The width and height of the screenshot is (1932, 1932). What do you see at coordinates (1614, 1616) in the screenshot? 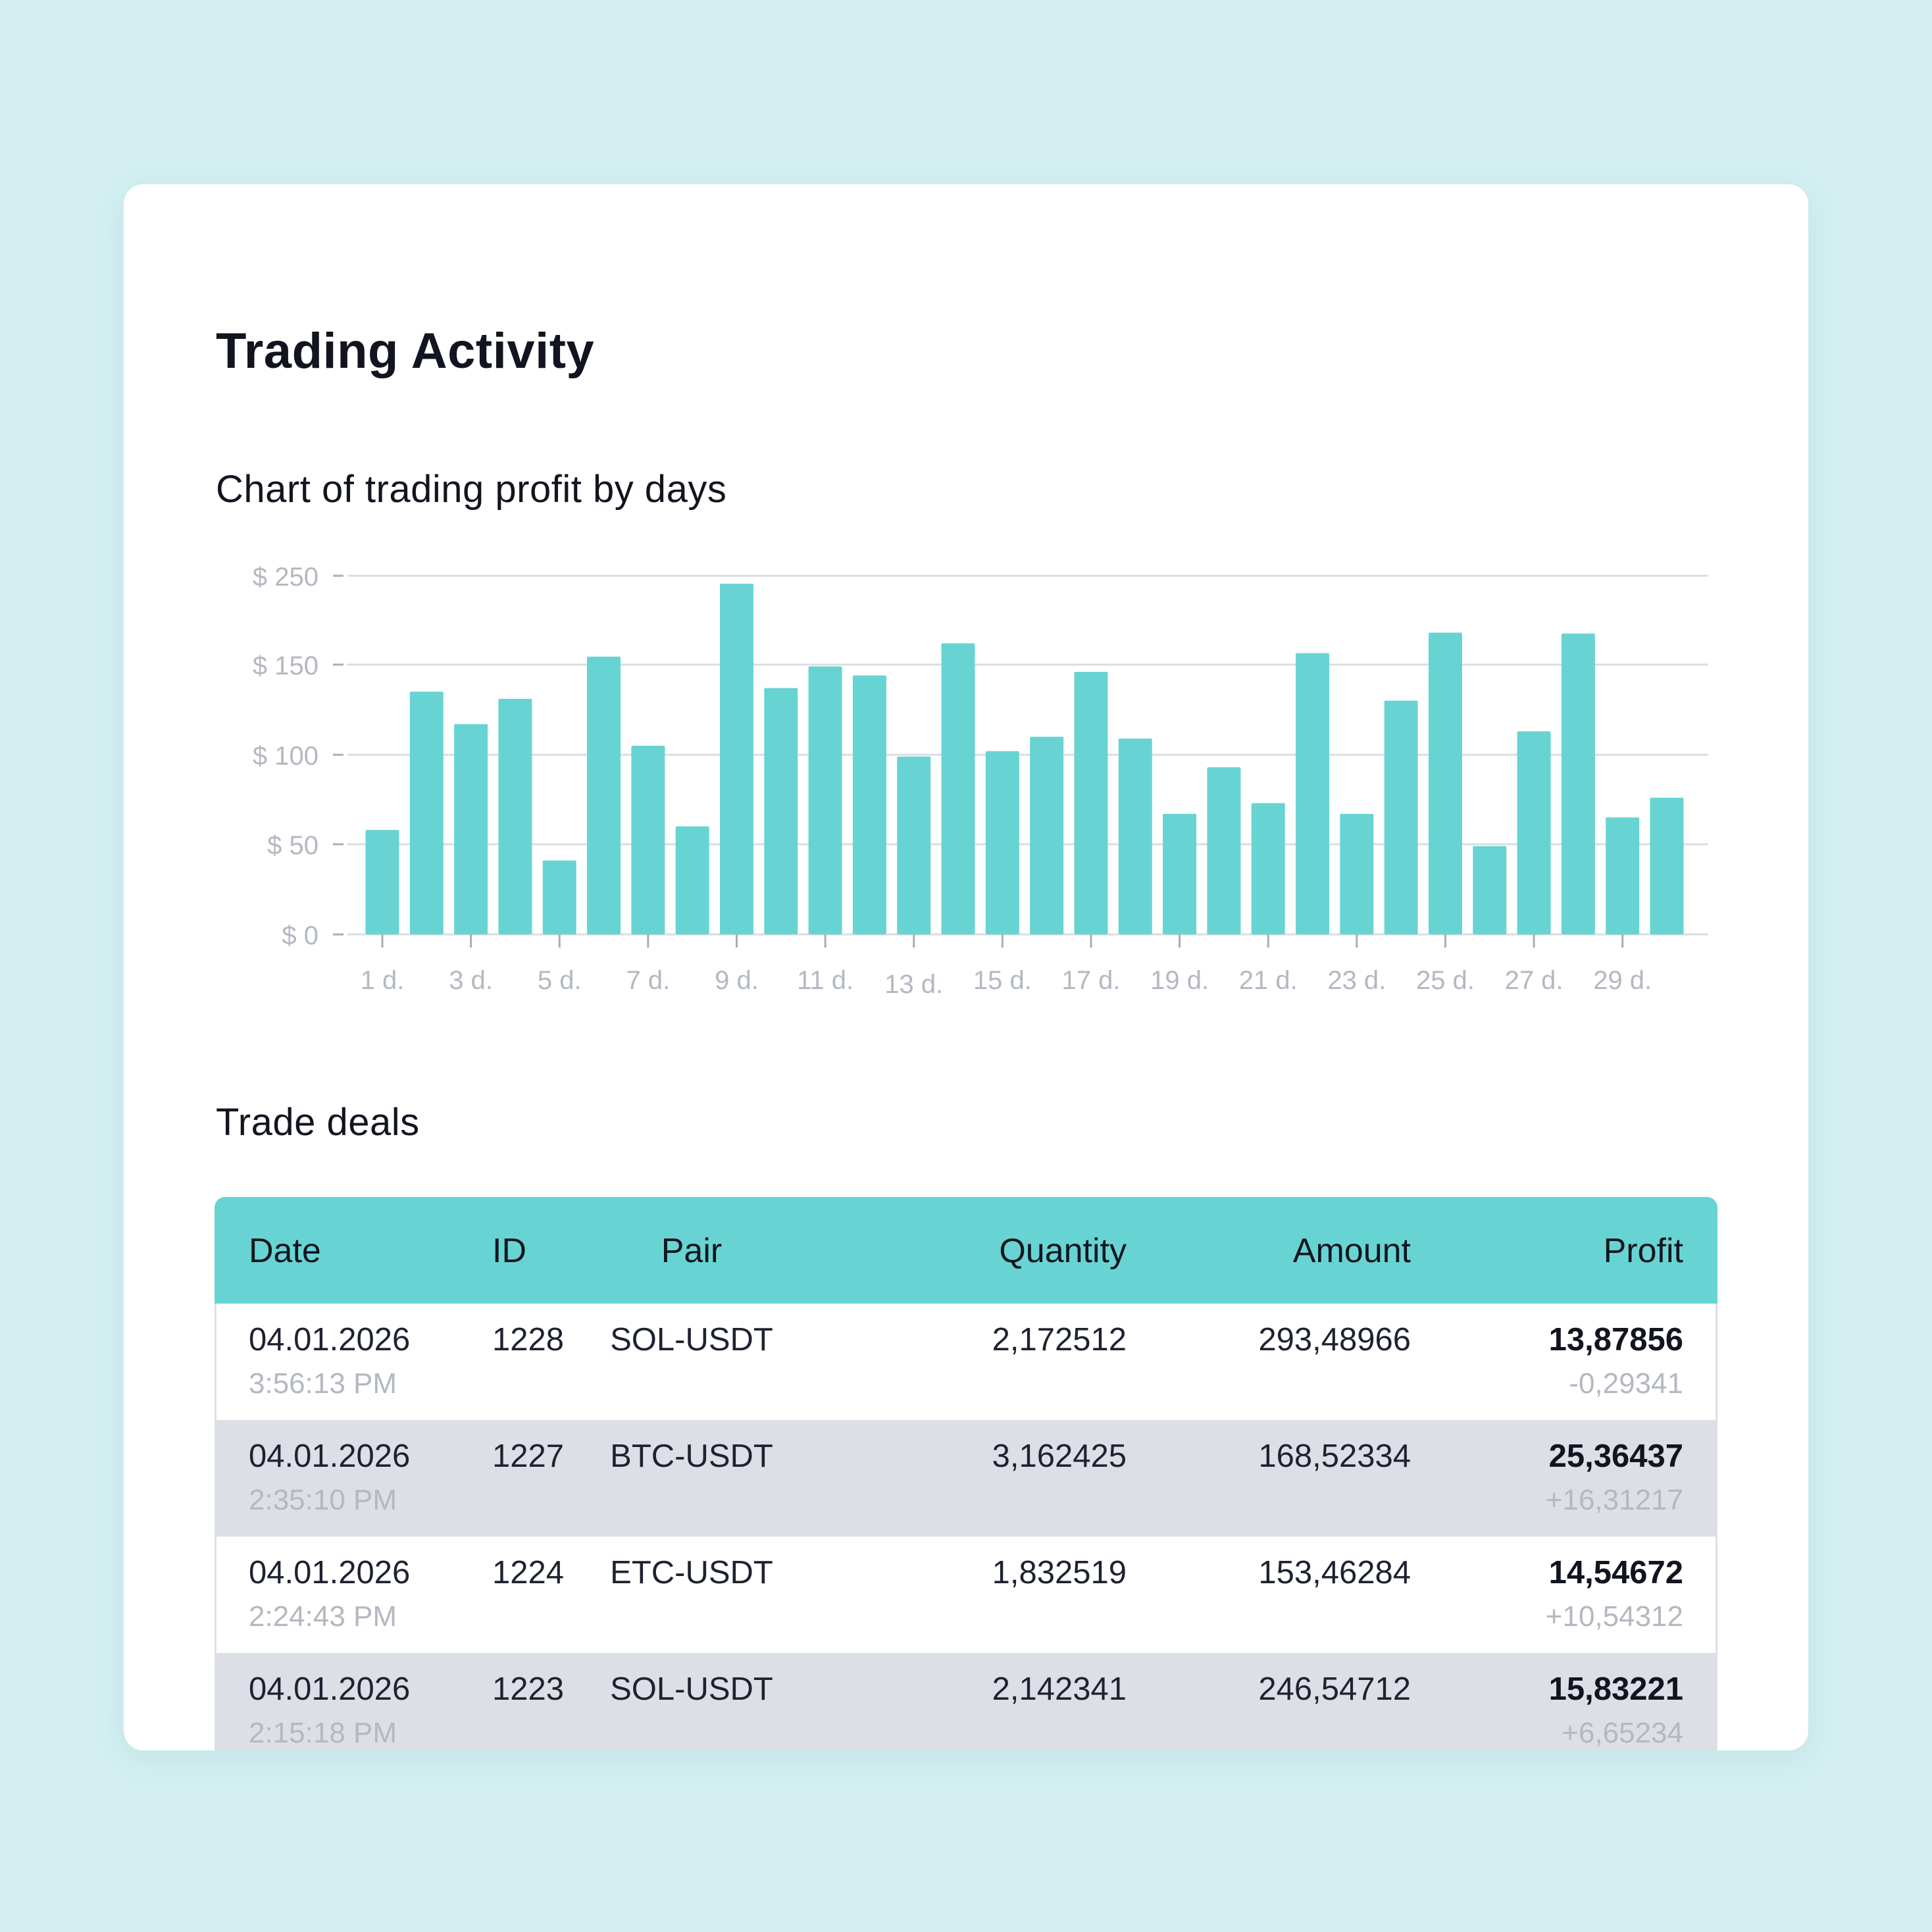
I see `cell-profit-change: +10,54312` at bounding box center [1614, 1616].